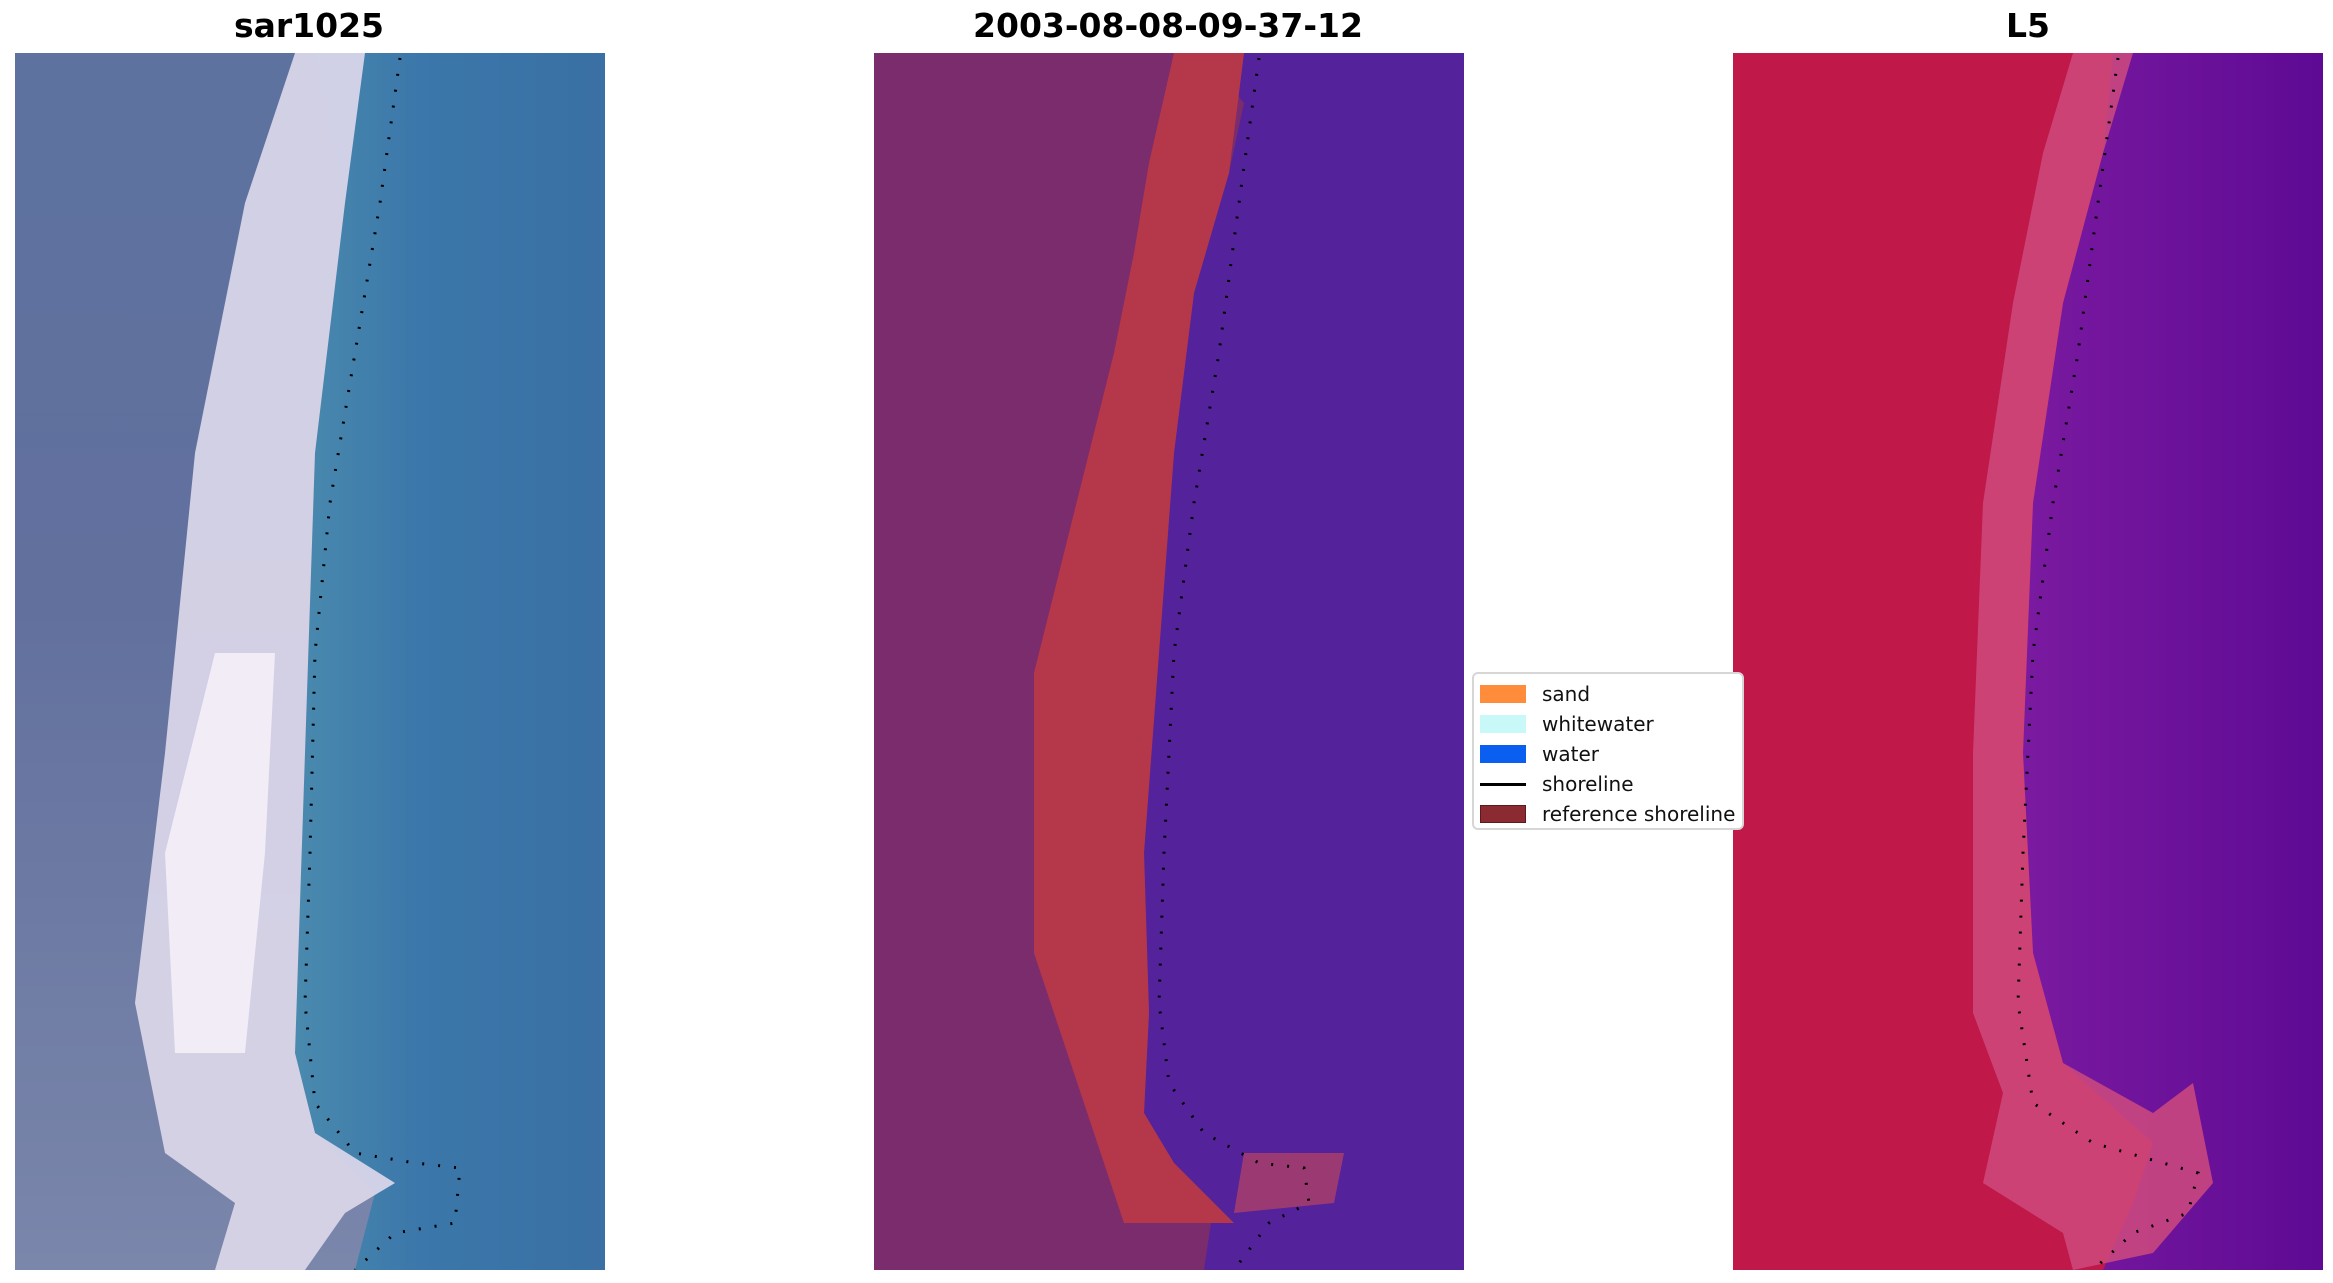 The image size is (2333, 1283). I want to click on legend-item-reference-shoreline: reference shoreline, so click(1607, 814).